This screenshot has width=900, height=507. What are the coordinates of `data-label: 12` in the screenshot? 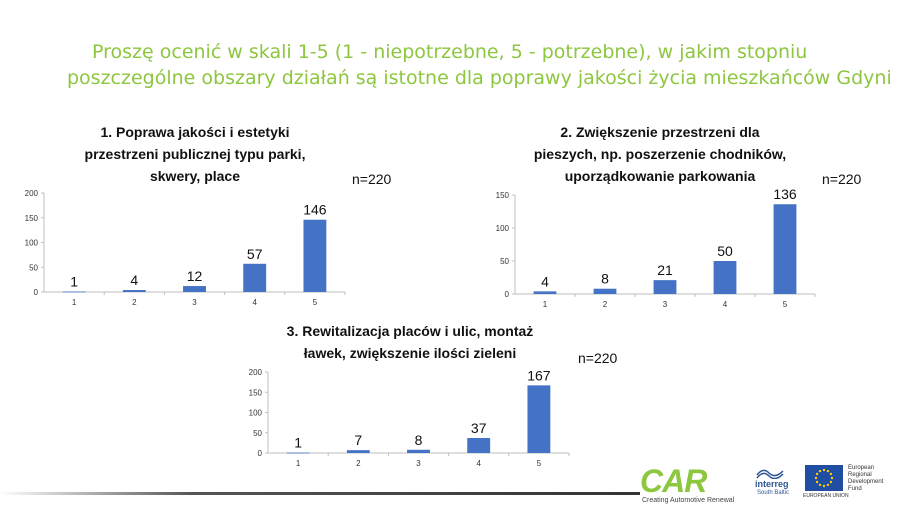 It's located at (195, 276).